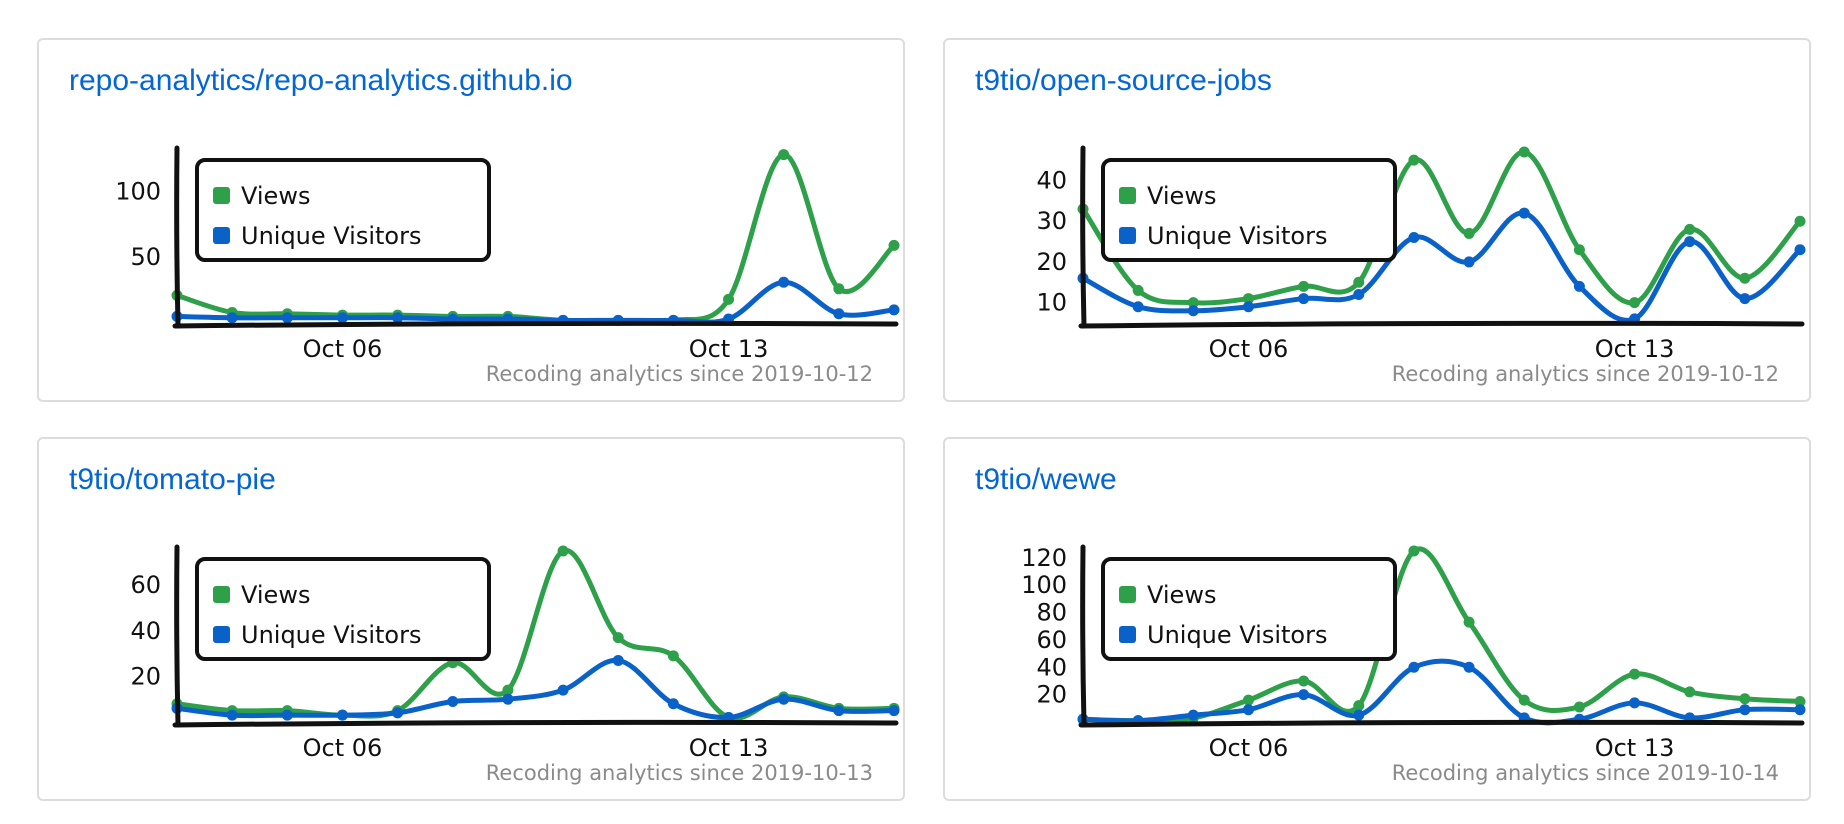 The image size is (1844, 824). I want to click on y-tick-label: 30, so click(1051, 221).